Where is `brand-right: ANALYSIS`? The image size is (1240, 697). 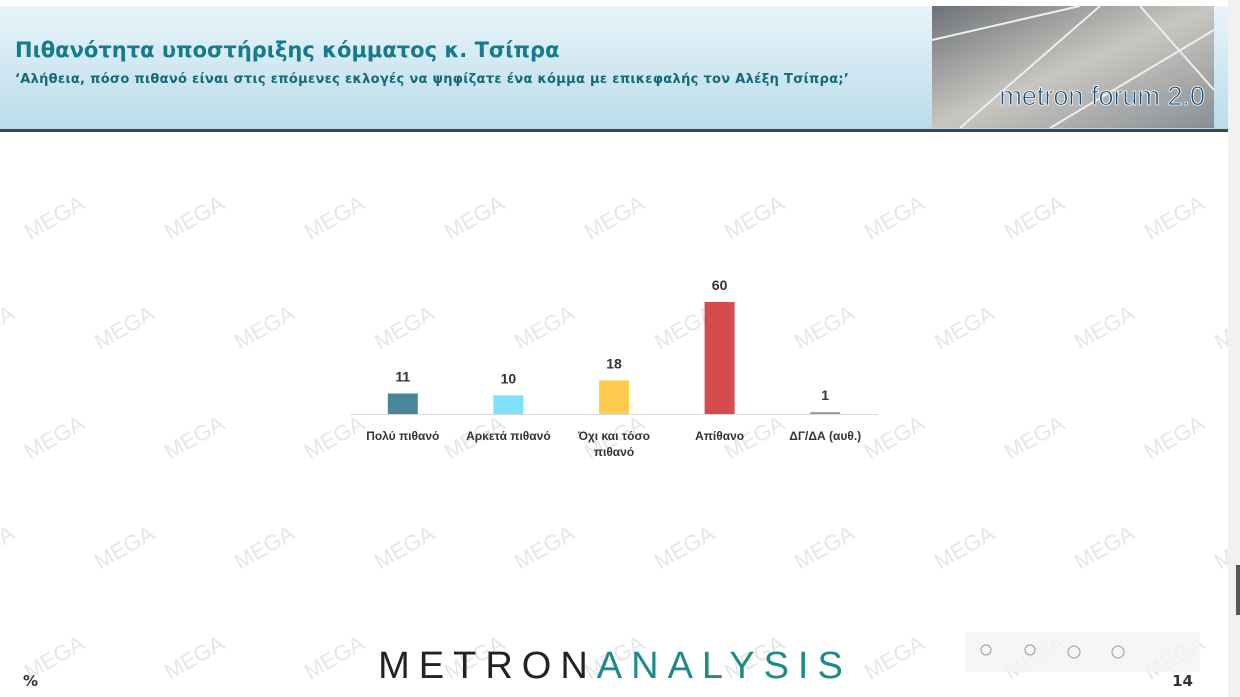
brand-right: ANALYSIS is located at coordinates (724, 666).